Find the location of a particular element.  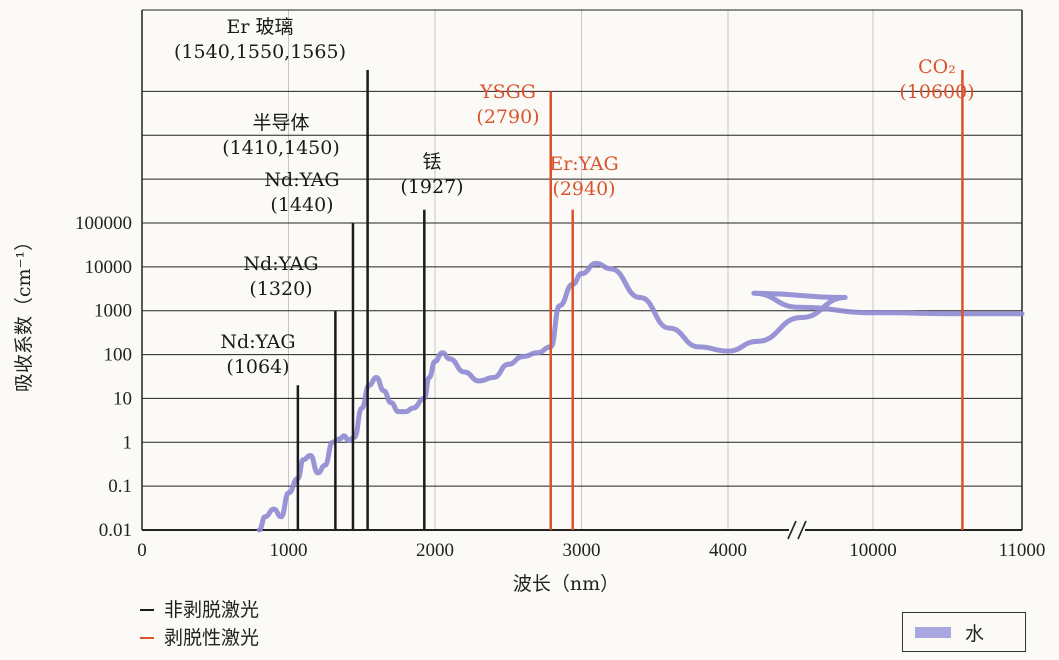

laser-wavelength-label: (10600) is located at coordinates (936, 92).